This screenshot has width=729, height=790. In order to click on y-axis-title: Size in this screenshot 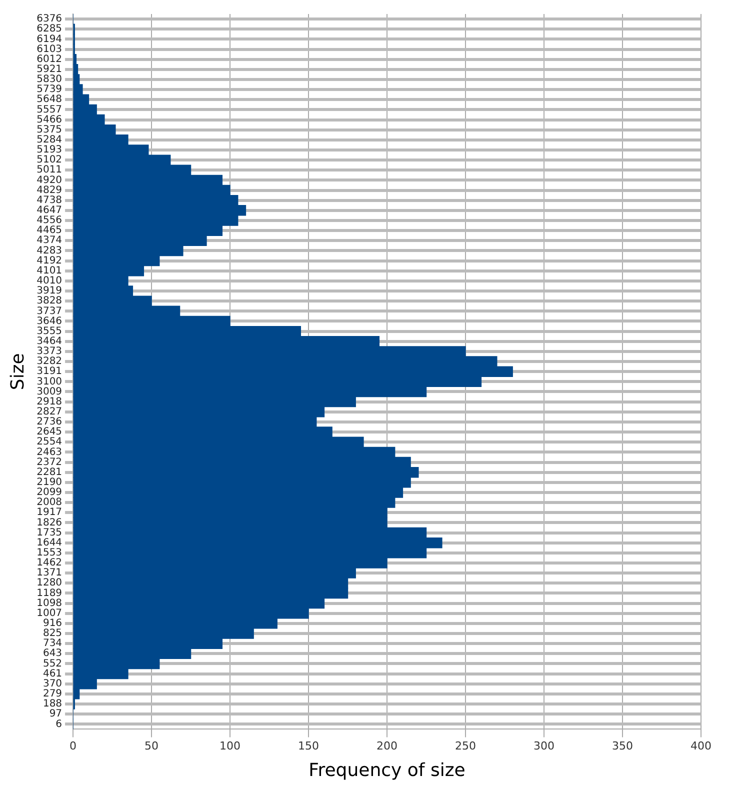, I will do `click(17, 371)`.